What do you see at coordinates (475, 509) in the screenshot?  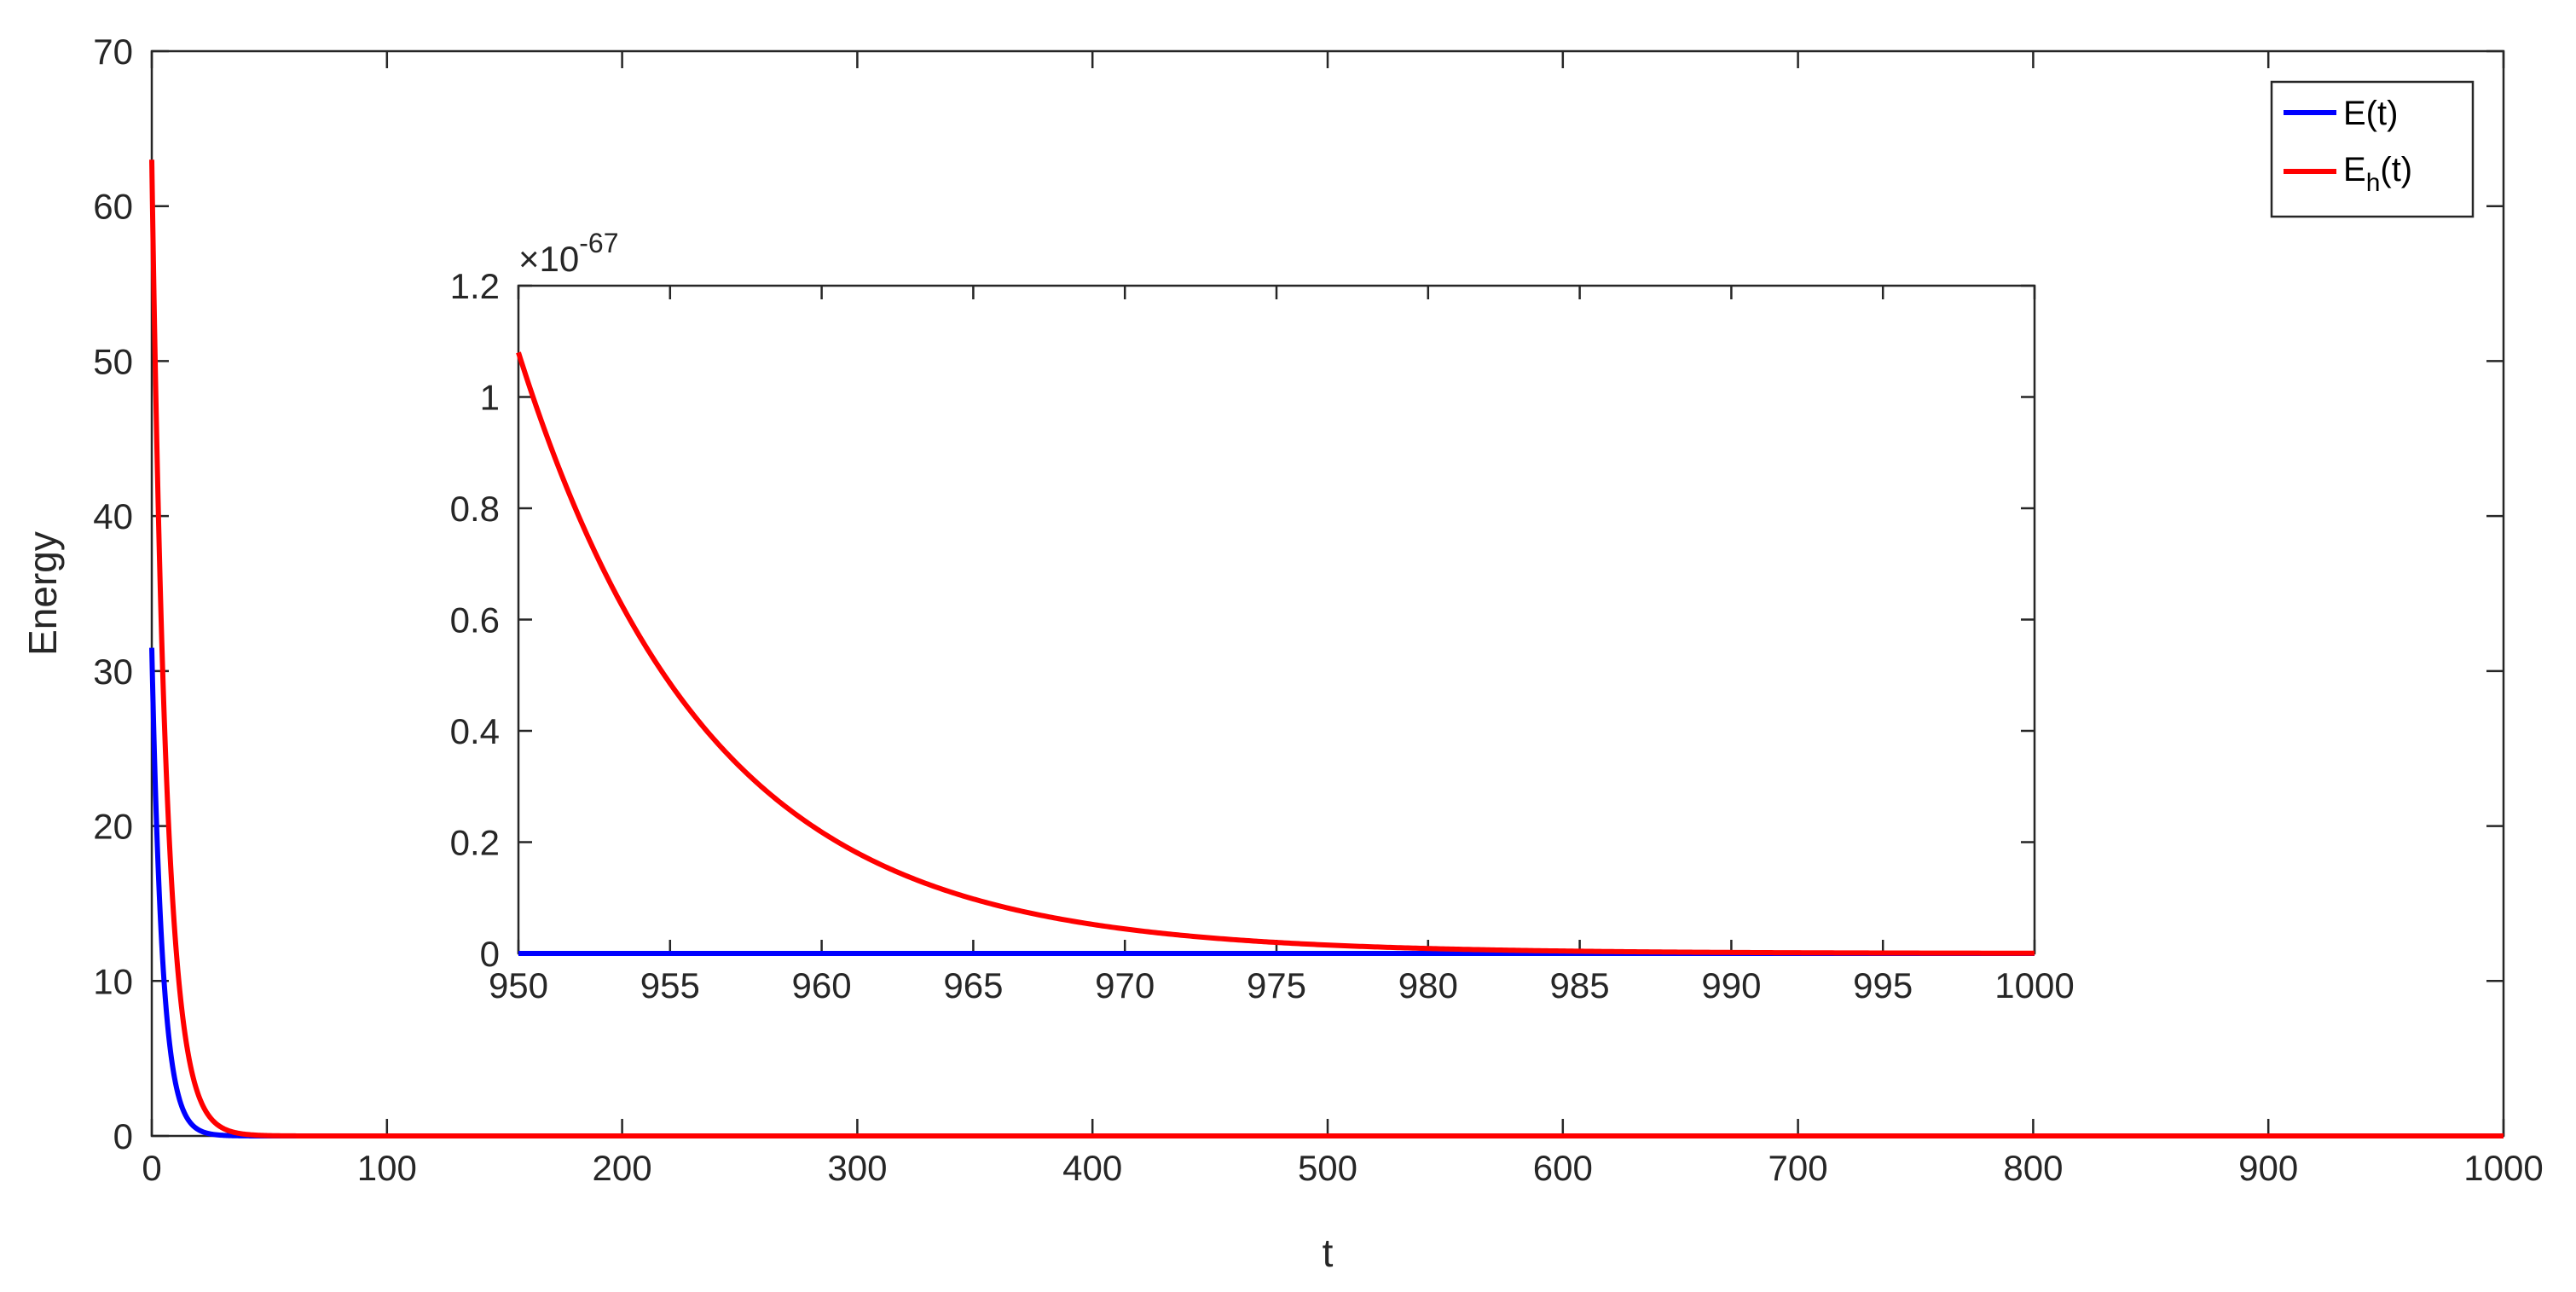 I see `inset-y-tick-label: 0.8` at bounding box center [475, 509].